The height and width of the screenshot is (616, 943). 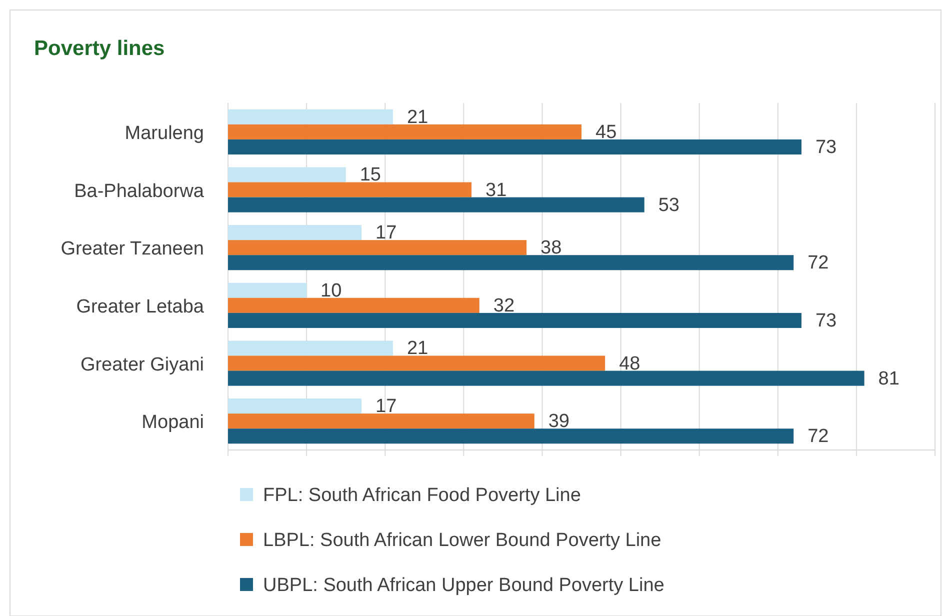 What do you see at coordinates (132, 249) in the screenshot?
I see `y-tick-label: Greater Tzaneen` at bounding box center [132, 249].